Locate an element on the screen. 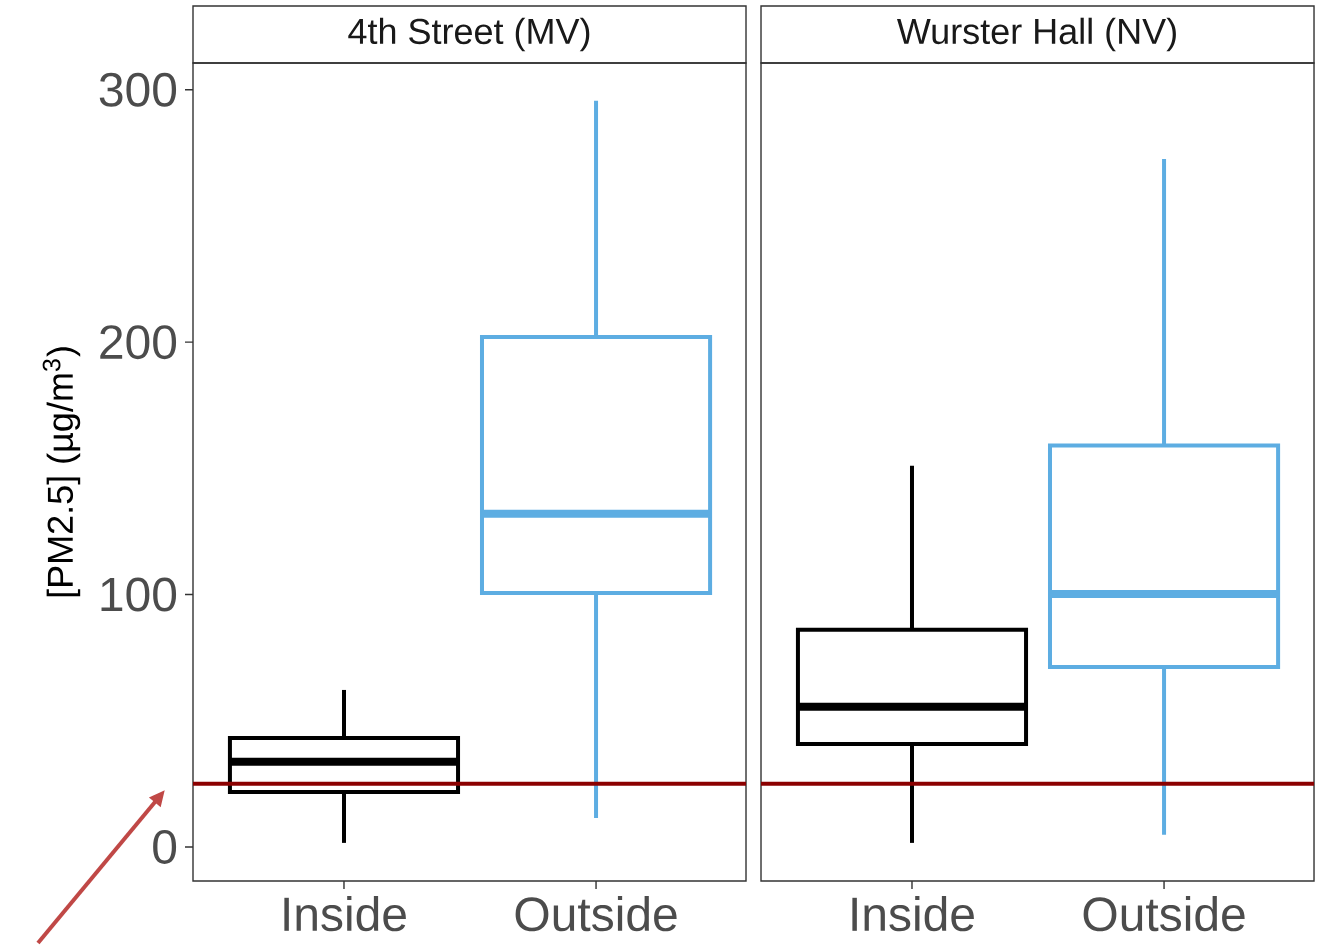  y-axis-title: [PM2.5] (µg/m$^{3}$) is located at coordinates (61, 472).